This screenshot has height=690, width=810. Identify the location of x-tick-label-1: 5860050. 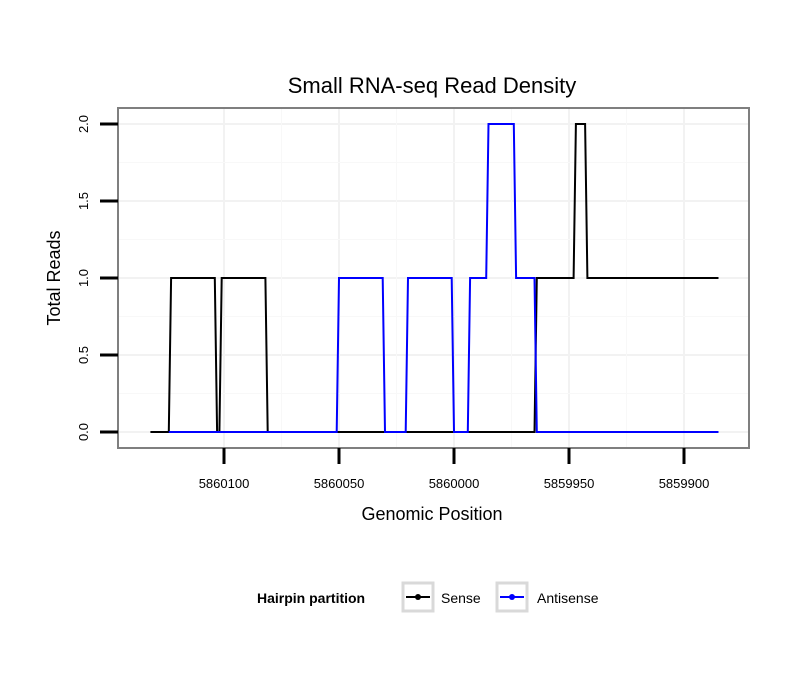
(339, 483).